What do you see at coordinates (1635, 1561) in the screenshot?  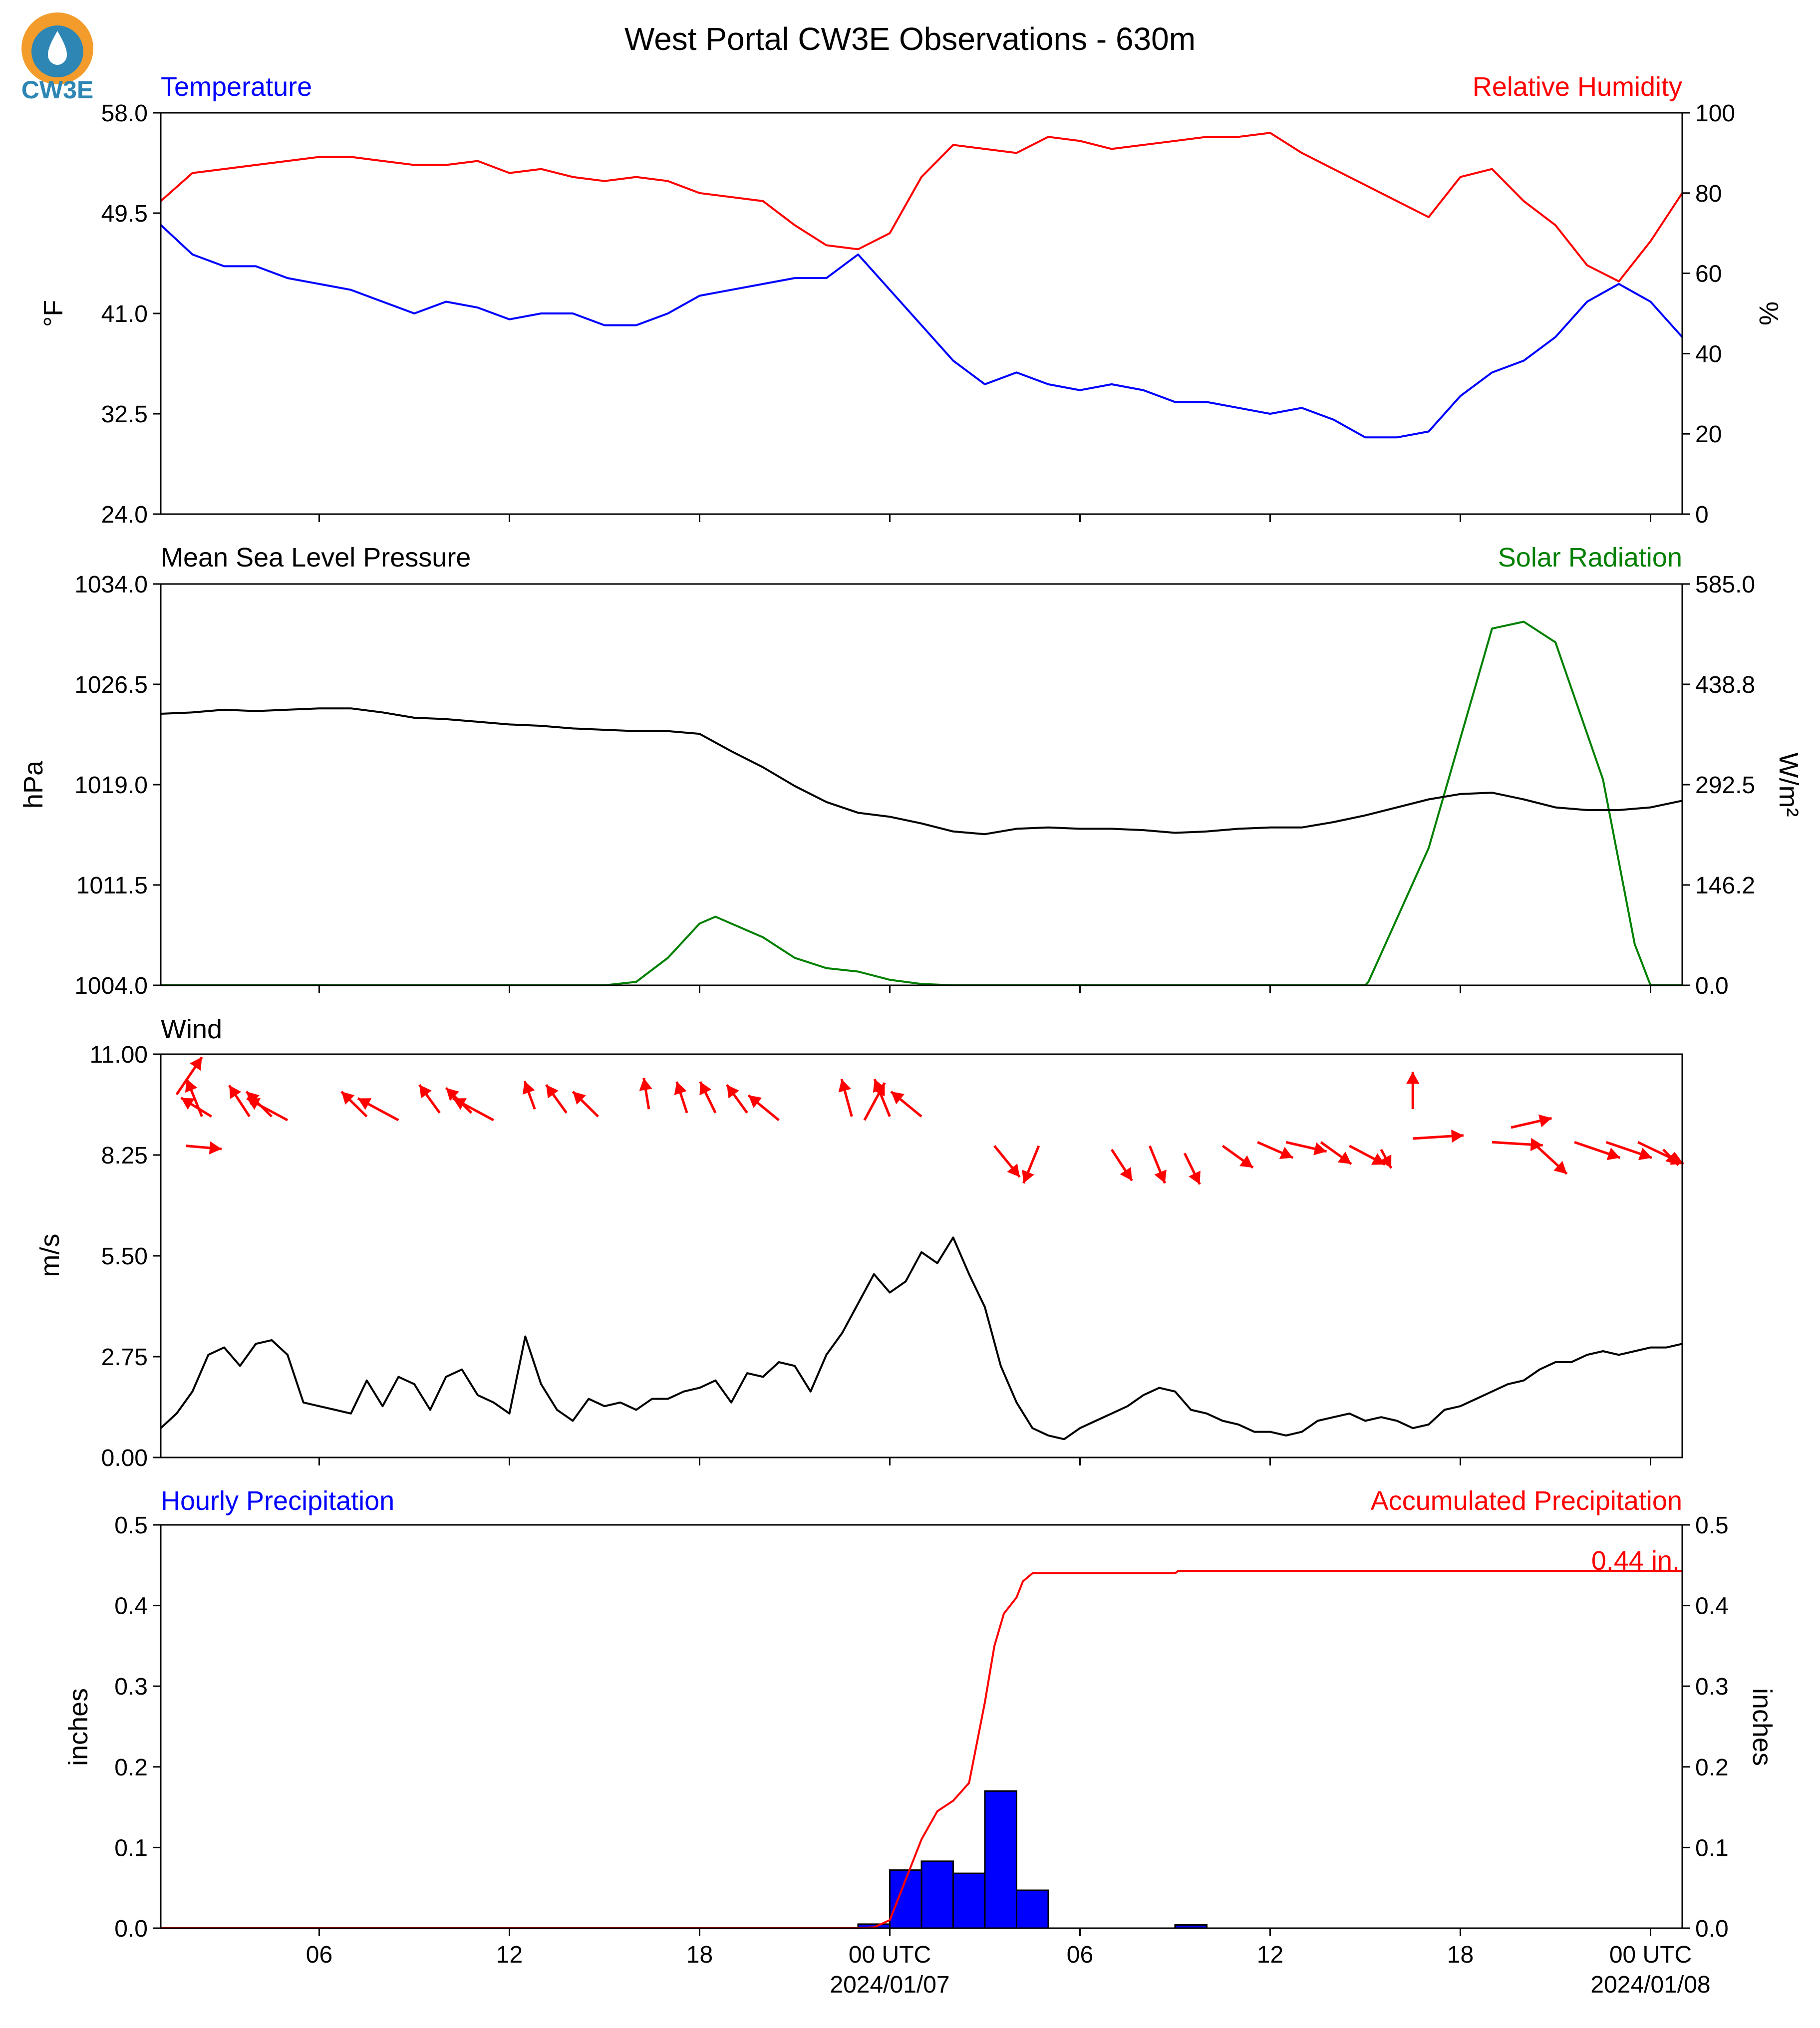 I see `accumulated-total-label: 0.44 in.` at bounding box center [1635, 1561].